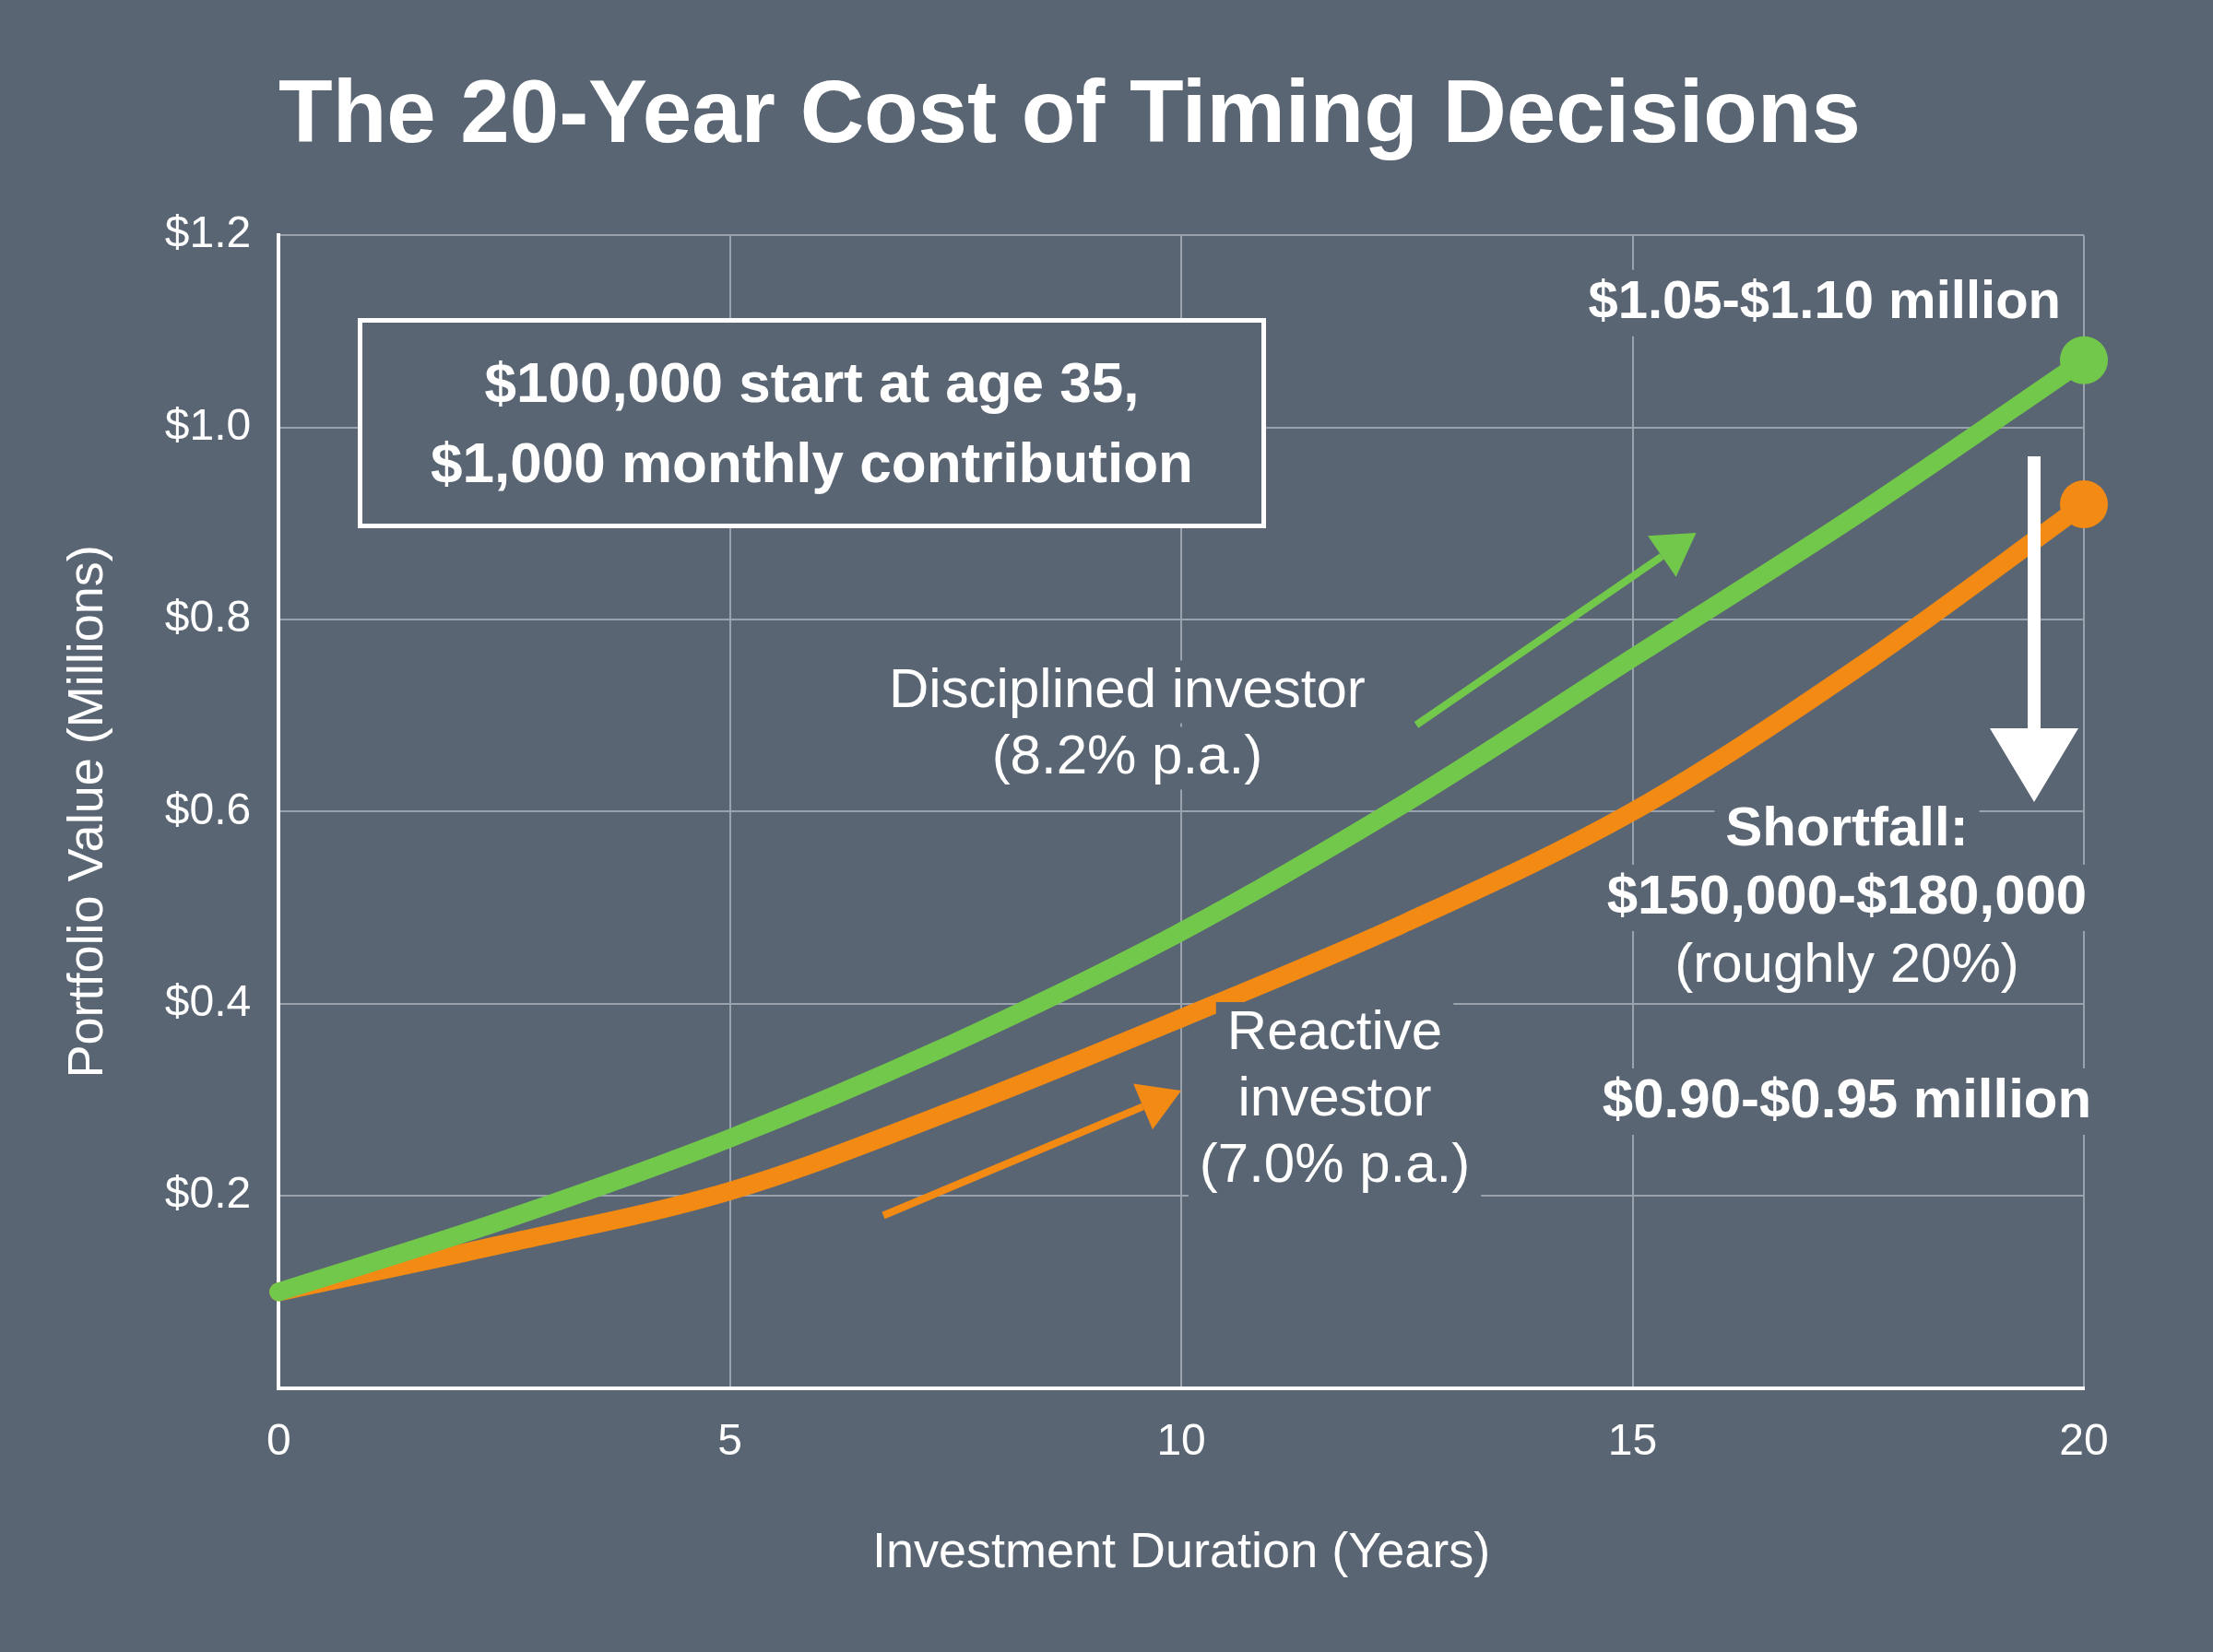  Describe the element at coordinates (1181, 1439) in the screenshot. I see `x-tick-label: 10` at that location.